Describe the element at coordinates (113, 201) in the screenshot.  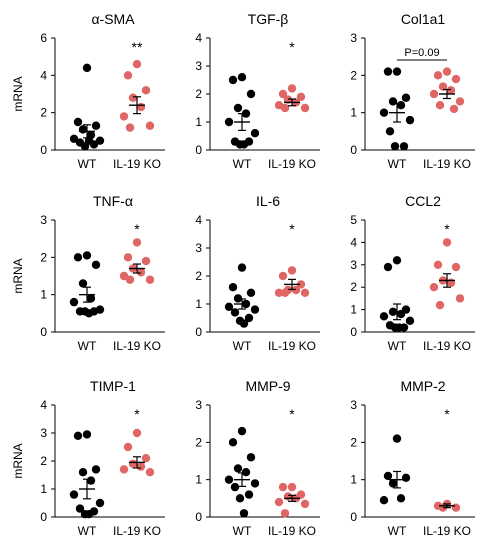
I see `chart-title: TNF-α` at that location.